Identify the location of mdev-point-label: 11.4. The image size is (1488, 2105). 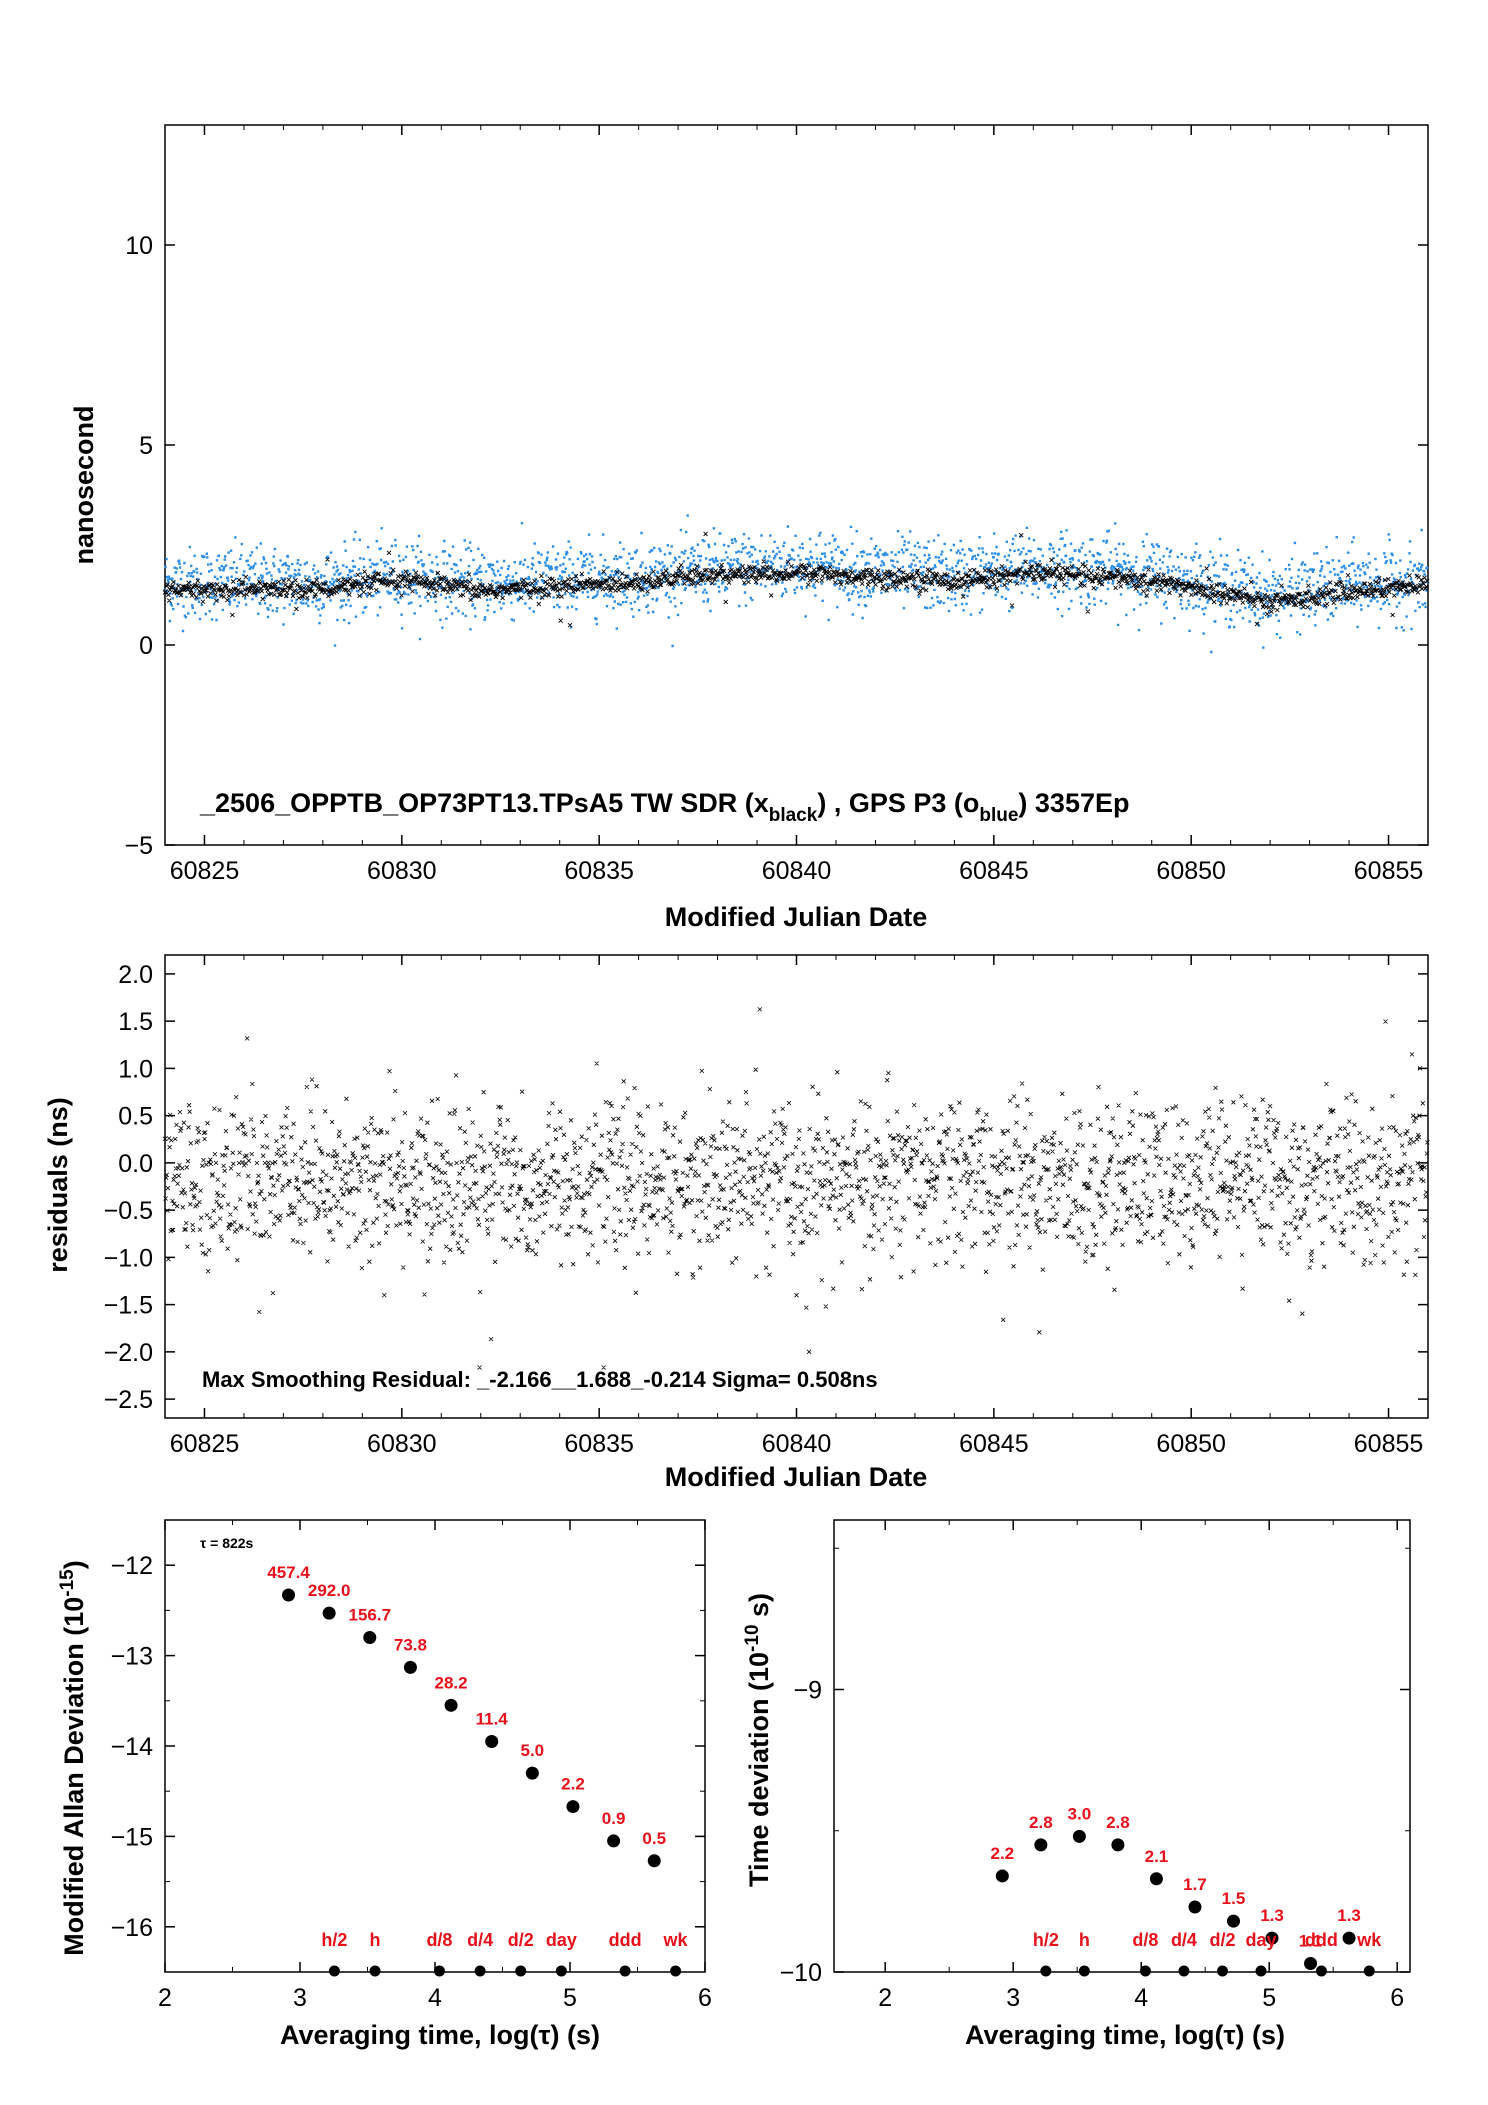
(492, 1718).